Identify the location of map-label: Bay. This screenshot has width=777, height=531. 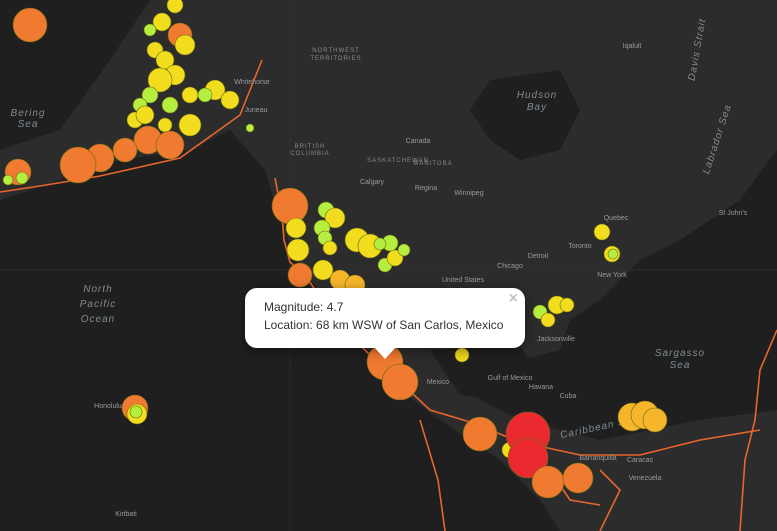
(537, 107).